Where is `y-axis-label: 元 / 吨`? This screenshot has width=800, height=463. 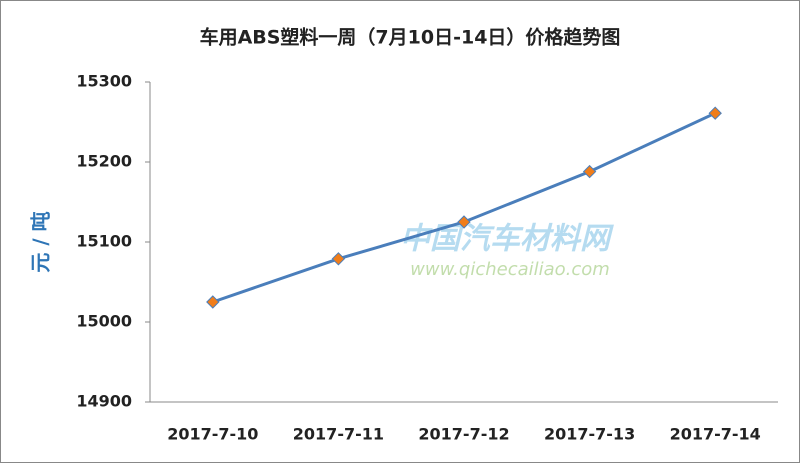 y-axis-label: 元 / 吨 is located at coordinates (41, 241).